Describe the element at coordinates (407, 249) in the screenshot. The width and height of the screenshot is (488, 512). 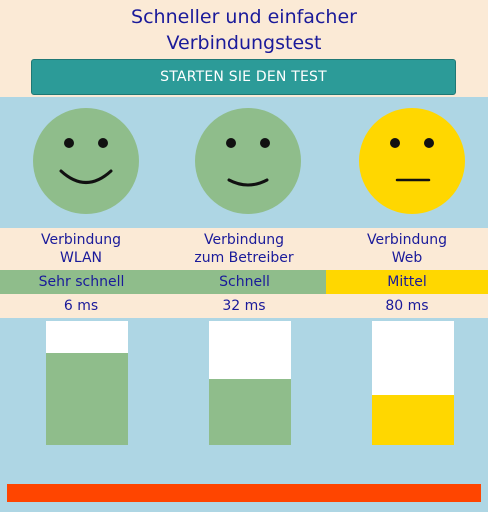
I see `connection-label-web: Verbindung Web` at that location.